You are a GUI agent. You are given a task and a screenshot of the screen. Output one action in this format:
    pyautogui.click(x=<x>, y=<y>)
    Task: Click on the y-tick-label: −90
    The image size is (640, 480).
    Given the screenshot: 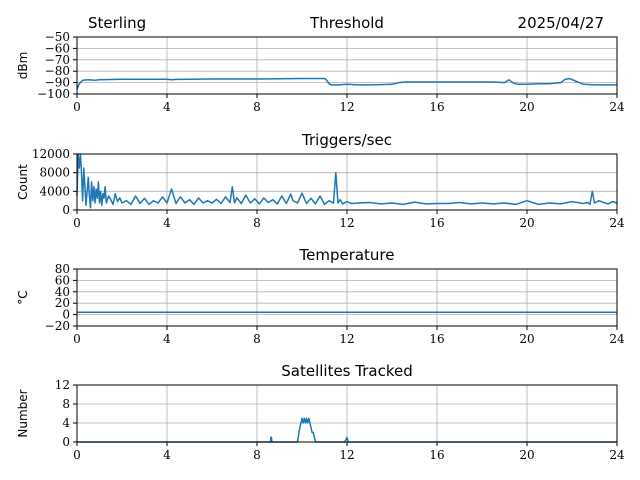 What is the action you would take?
    pyautogui.click(x=57, y=83)
    